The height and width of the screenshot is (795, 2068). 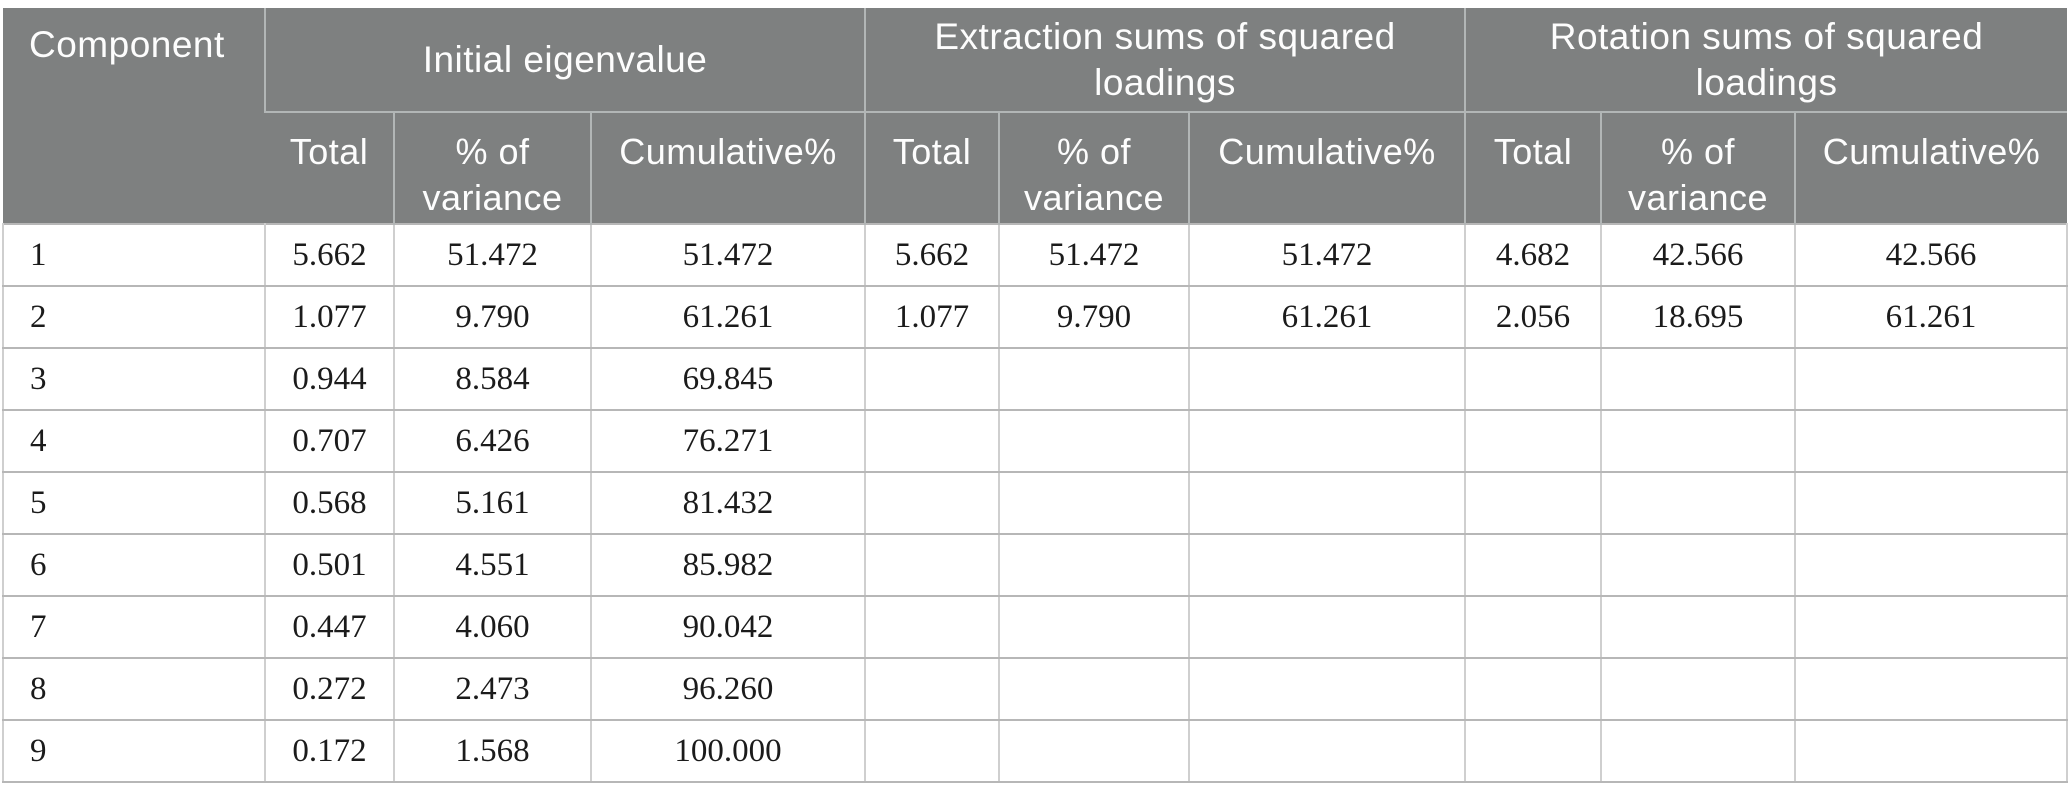 I want to click on table-row: 6 0.501 4.551 85.982, so click(x=1035, y=565).